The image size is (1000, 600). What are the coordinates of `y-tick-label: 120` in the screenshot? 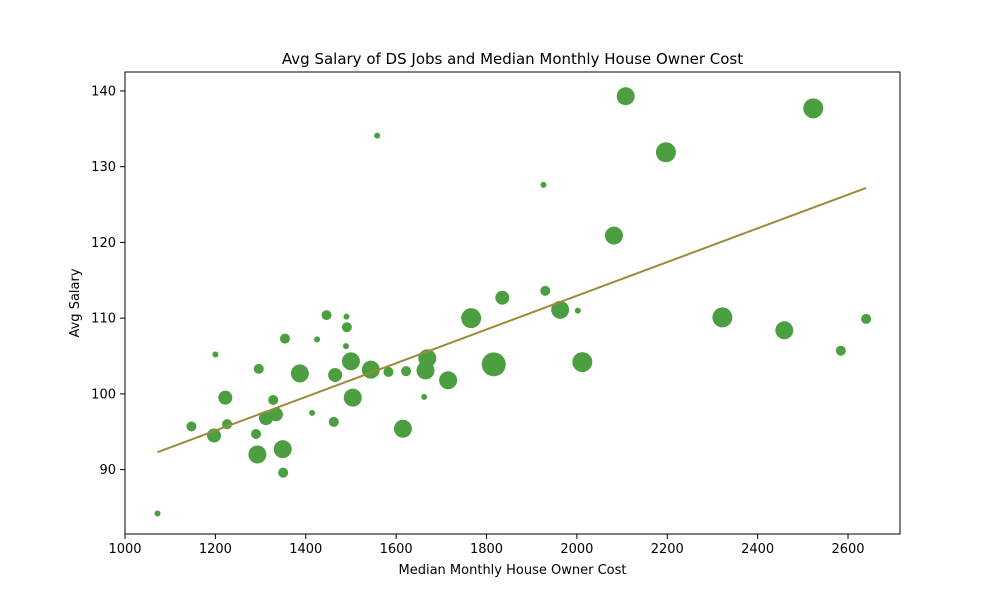 It's located at (103, 243).